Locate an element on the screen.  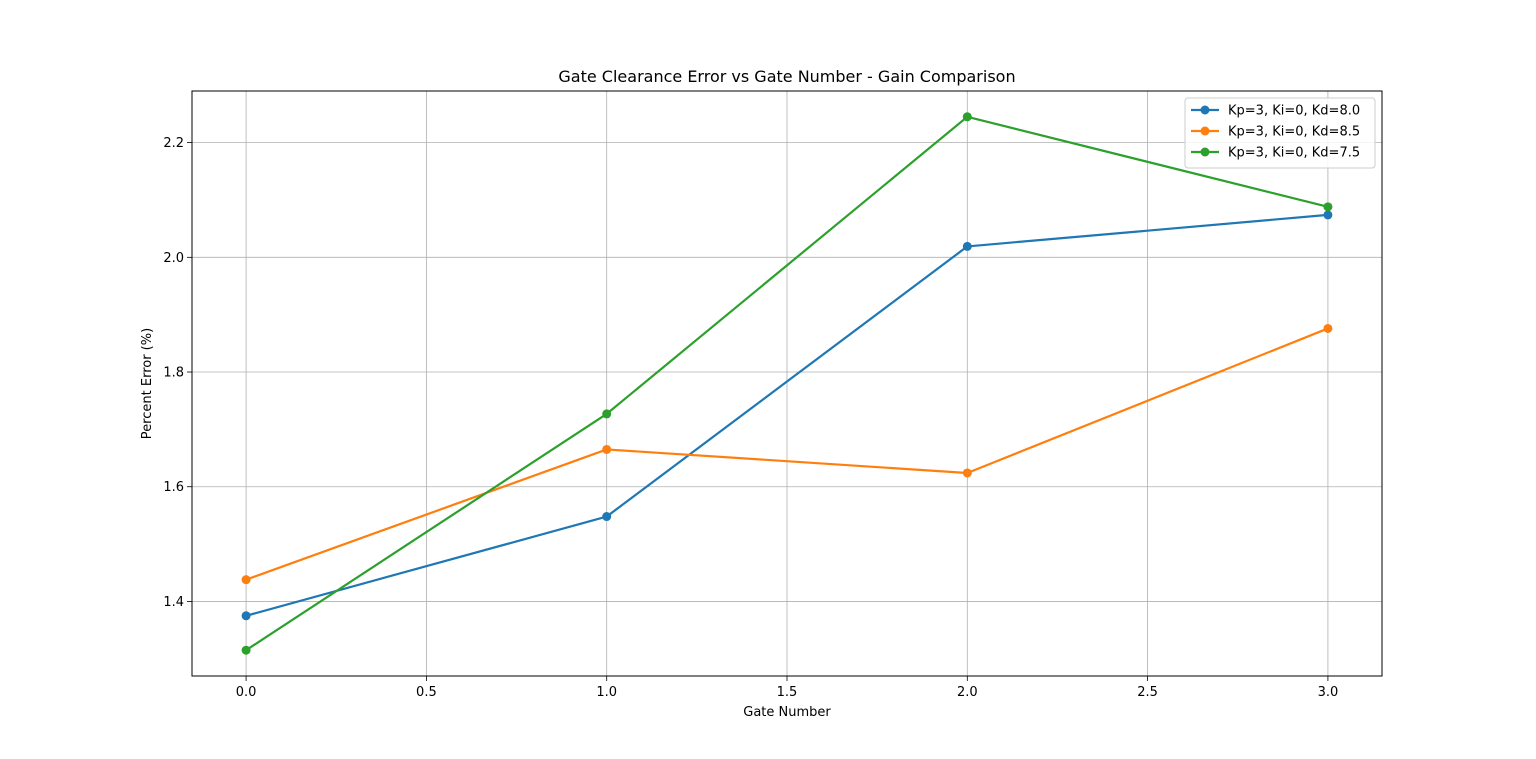
legend-label: Kp=3, Ki=0, Kd=7.5 is located at coordinates (1294, 153).